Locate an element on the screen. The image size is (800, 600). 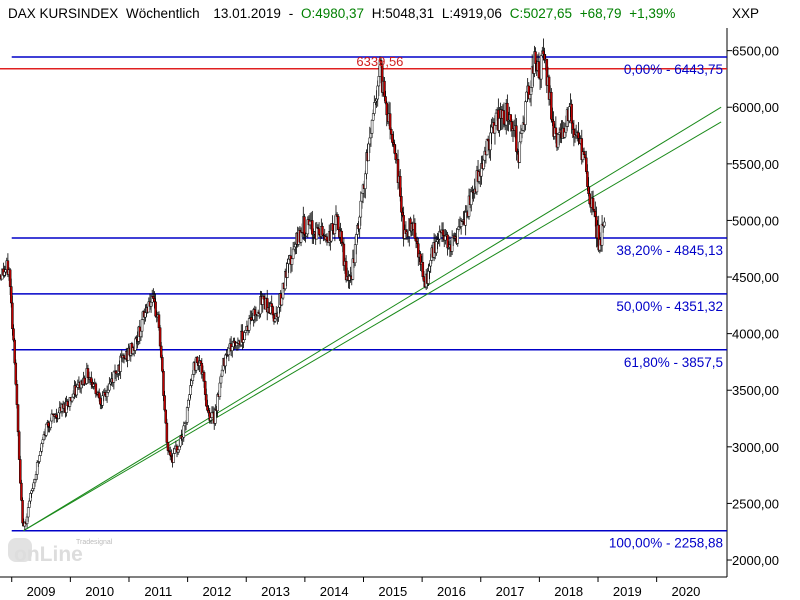
x-tick-label: 2017 is located at coordinates (510, 591).